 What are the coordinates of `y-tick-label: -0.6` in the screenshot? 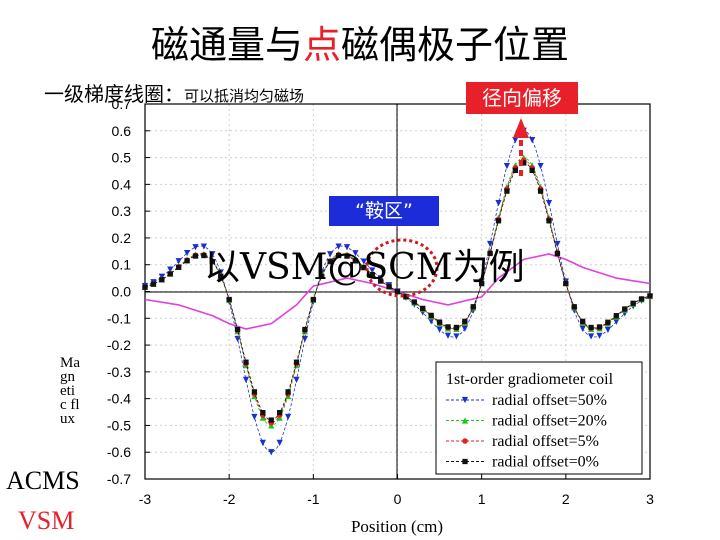 It's located at (119, 452).